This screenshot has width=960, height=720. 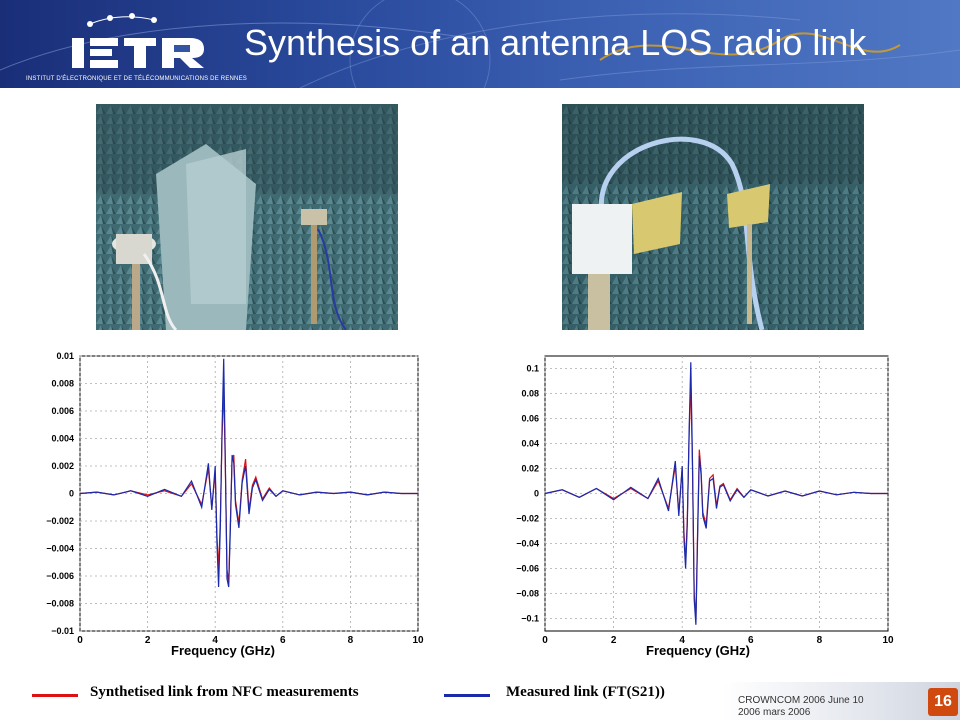 I want to click on slide-title: Synthesis of an antenna LOS radio link, so click(x=555, y=42).